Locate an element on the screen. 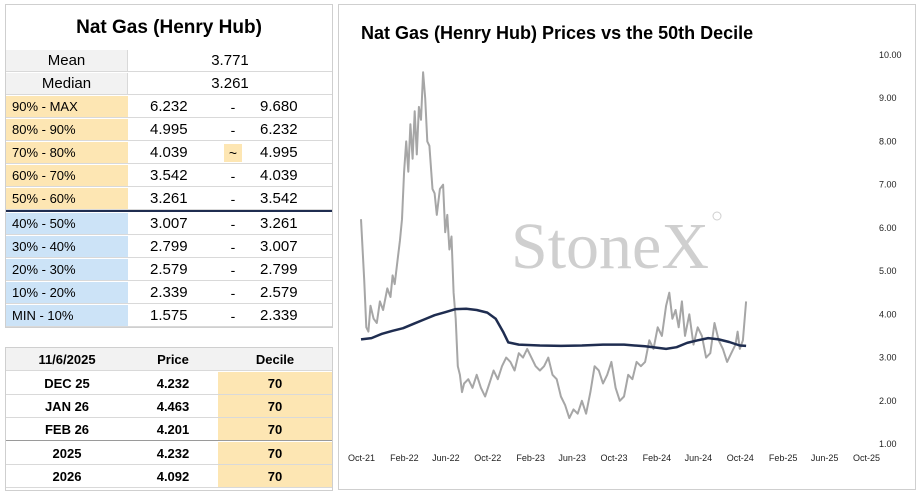 The width and height of the screenshot is (917, 493). contract-price: 4.092 is located at coordinates (173, 476).